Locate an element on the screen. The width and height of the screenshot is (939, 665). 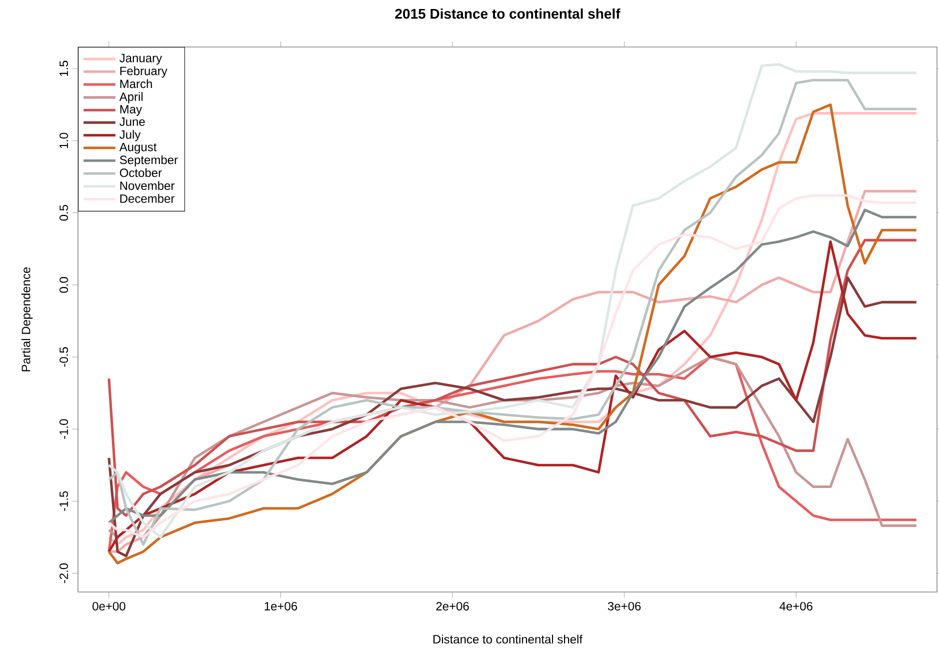
legend-label: August is located at coordinates (138, 148).